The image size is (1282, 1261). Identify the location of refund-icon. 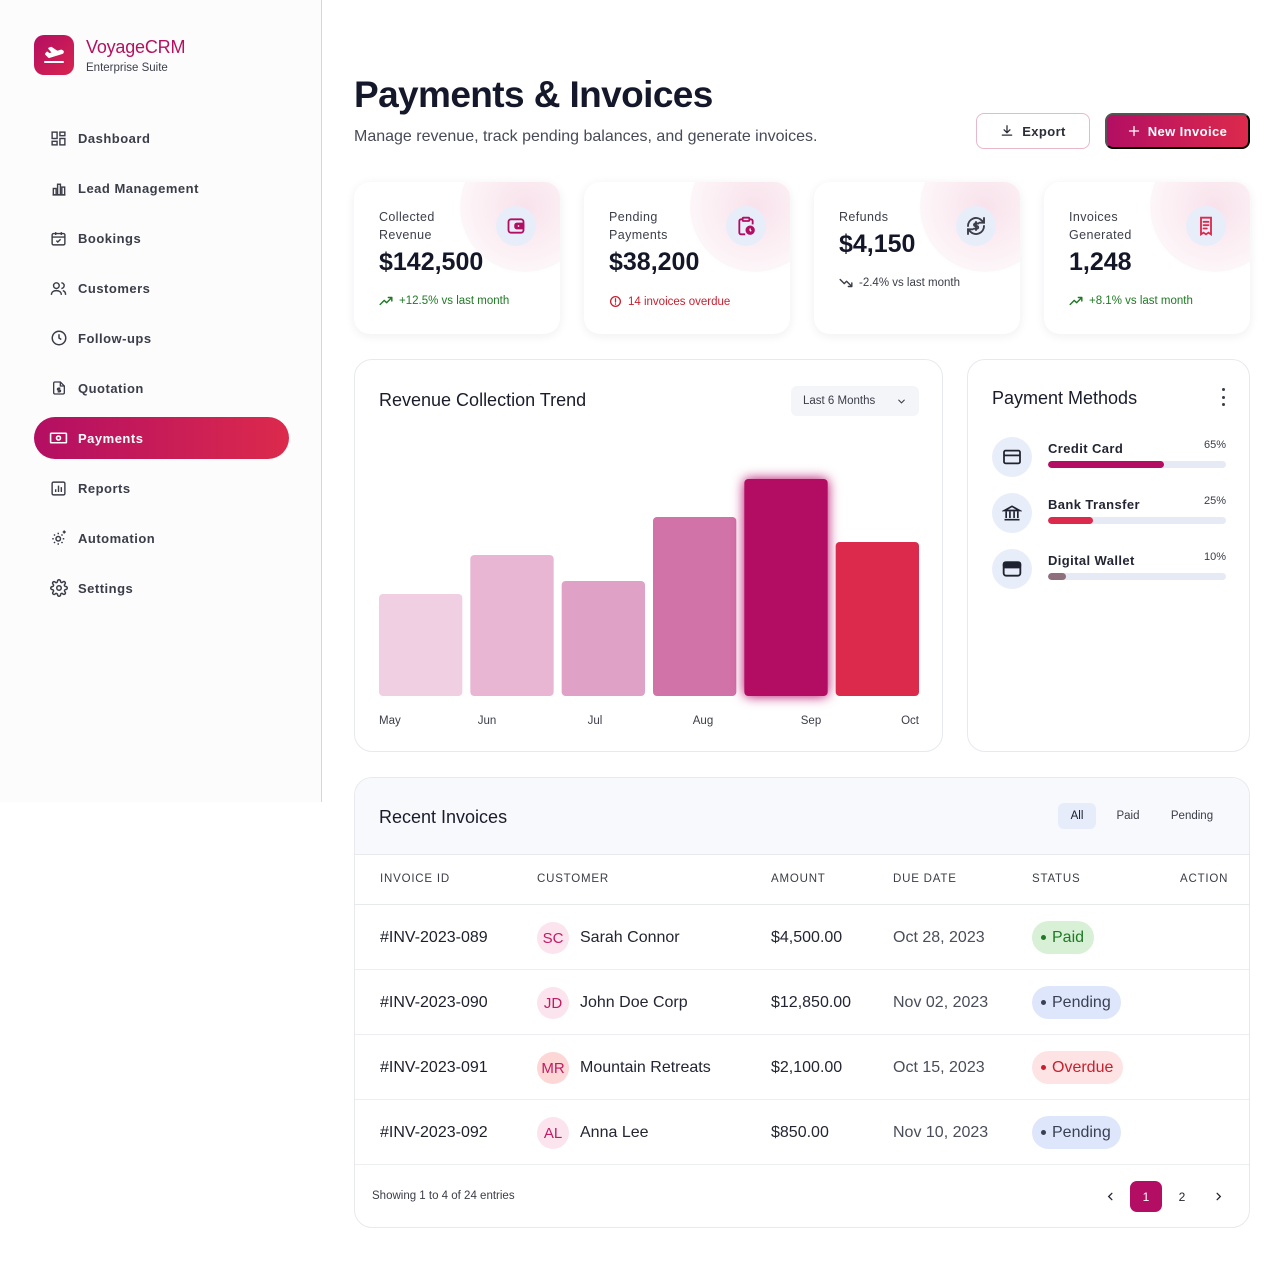
(976, 226).